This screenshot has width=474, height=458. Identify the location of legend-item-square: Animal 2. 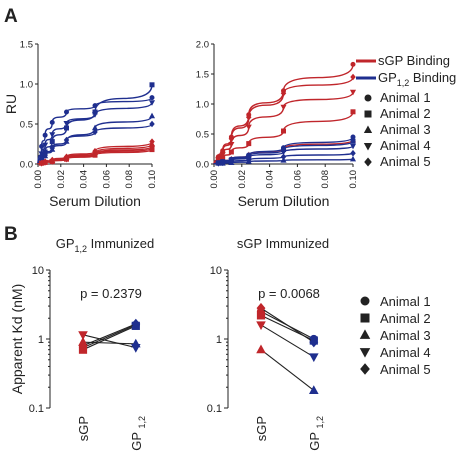
(397, 113).